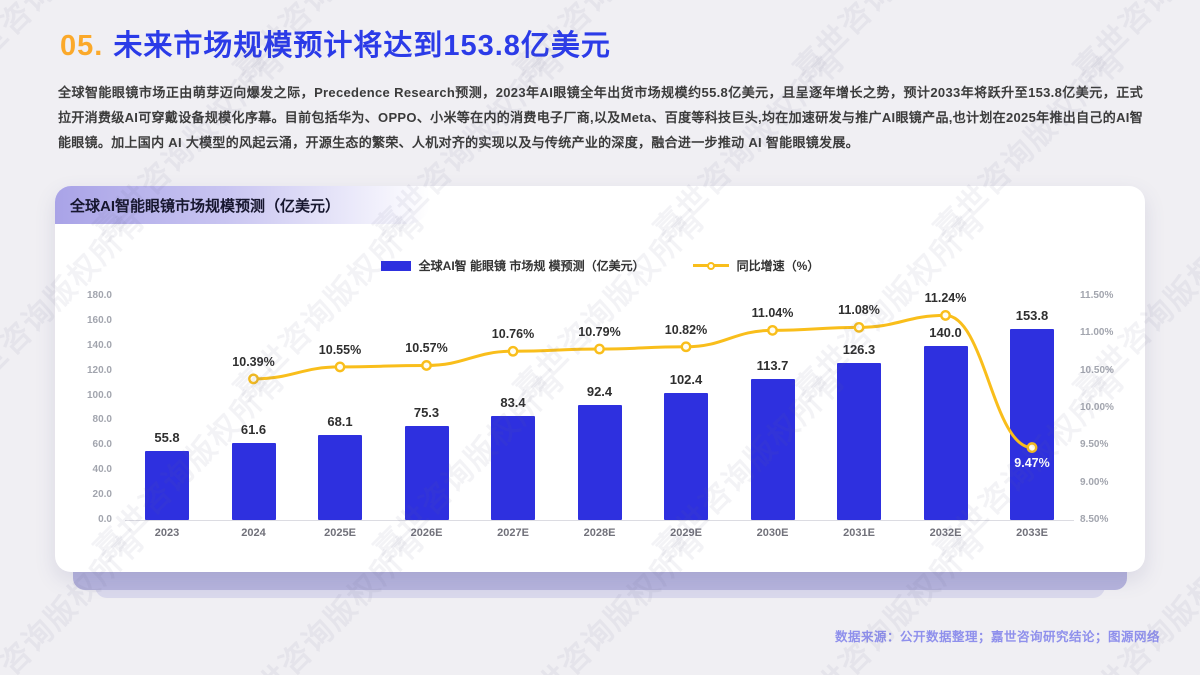 This screenshot has height=675, width=1200. What do you see at coordinates (997, 637) in the screenshot?
I see `data-source-note: 数据来源：公开数据整理；嘉世咨询研究结论；图源网络` at bounding box center [997, 637].